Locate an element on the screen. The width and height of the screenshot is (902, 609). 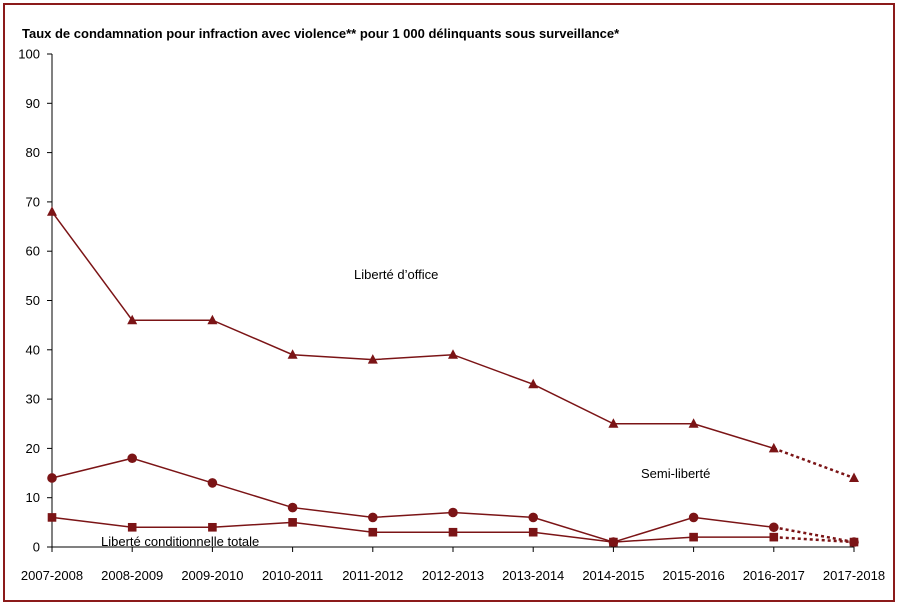
y-tick-label: 0 is located at coordinates (36, 547).